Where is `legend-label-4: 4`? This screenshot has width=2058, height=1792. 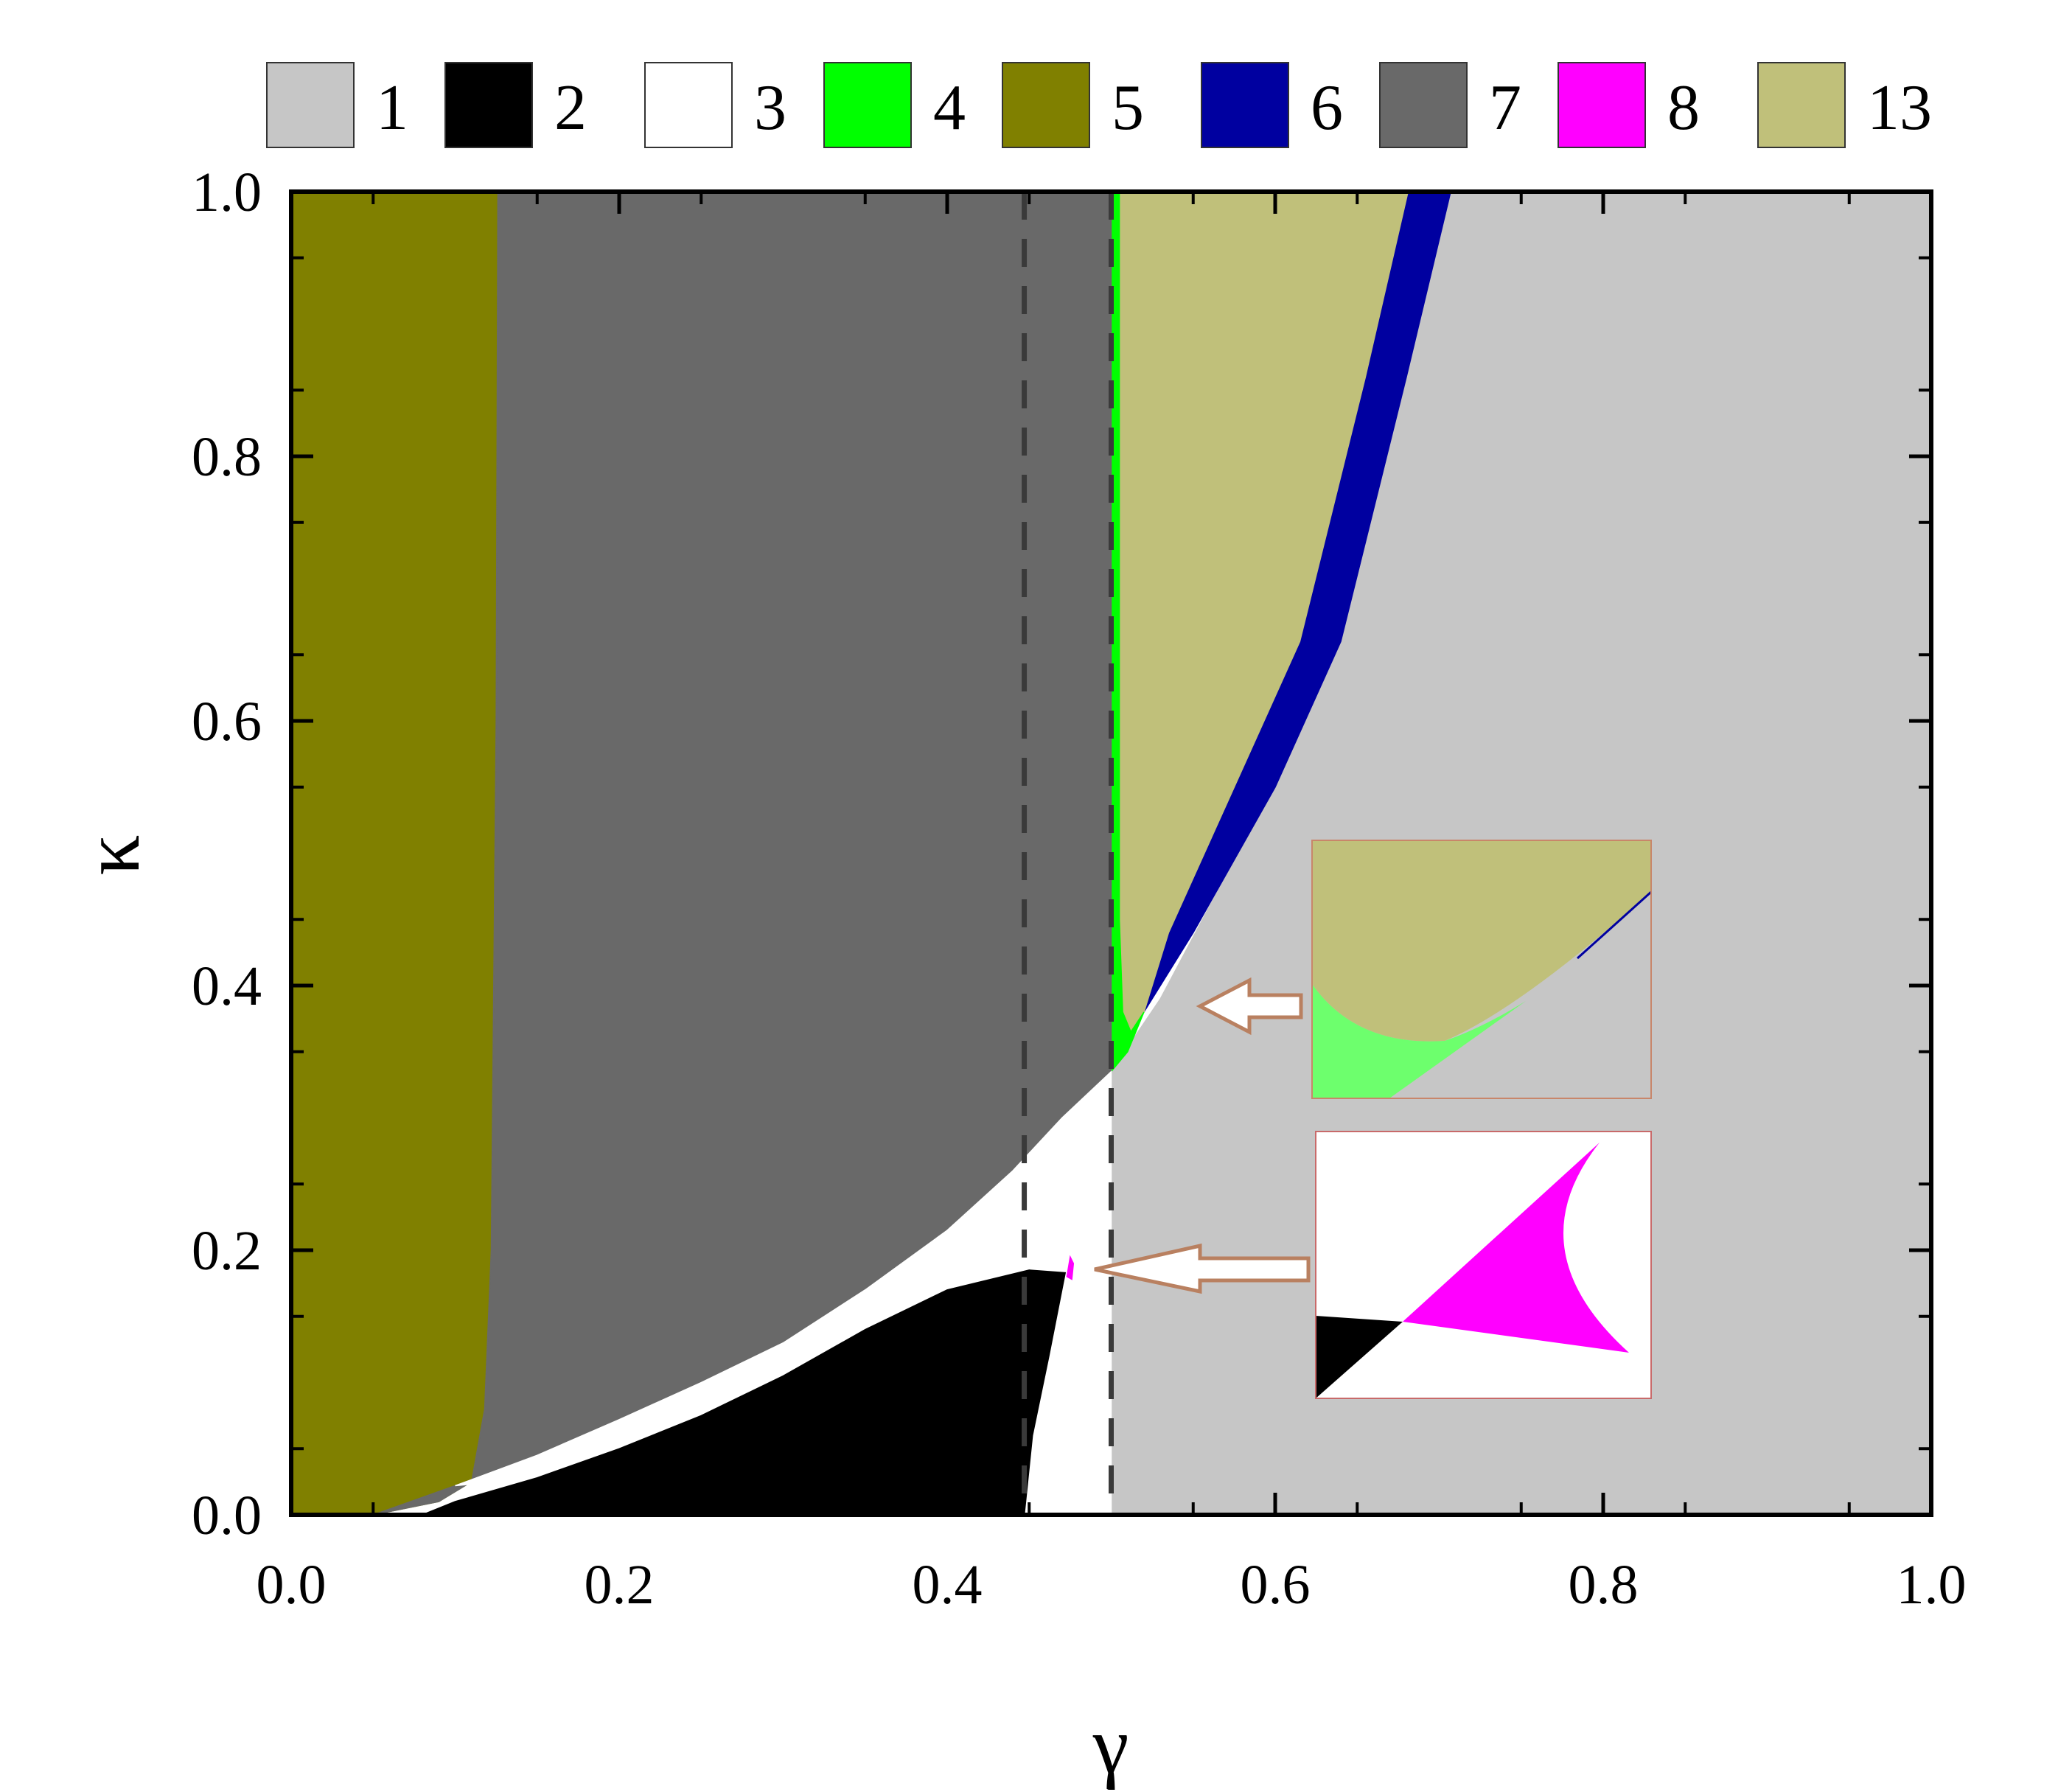
legend-label-4: 4 is located at coordinates (950, 108).